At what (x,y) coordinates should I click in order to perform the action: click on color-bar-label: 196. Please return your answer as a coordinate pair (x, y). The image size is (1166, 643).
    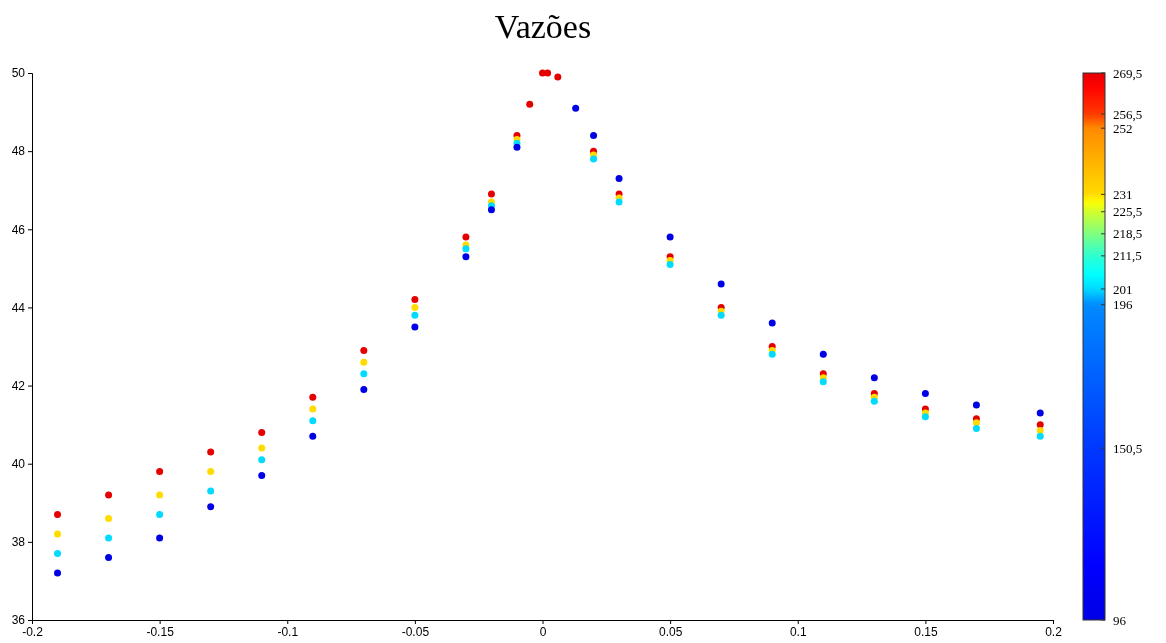
    Looking at the image, I should click on (1123, 305).